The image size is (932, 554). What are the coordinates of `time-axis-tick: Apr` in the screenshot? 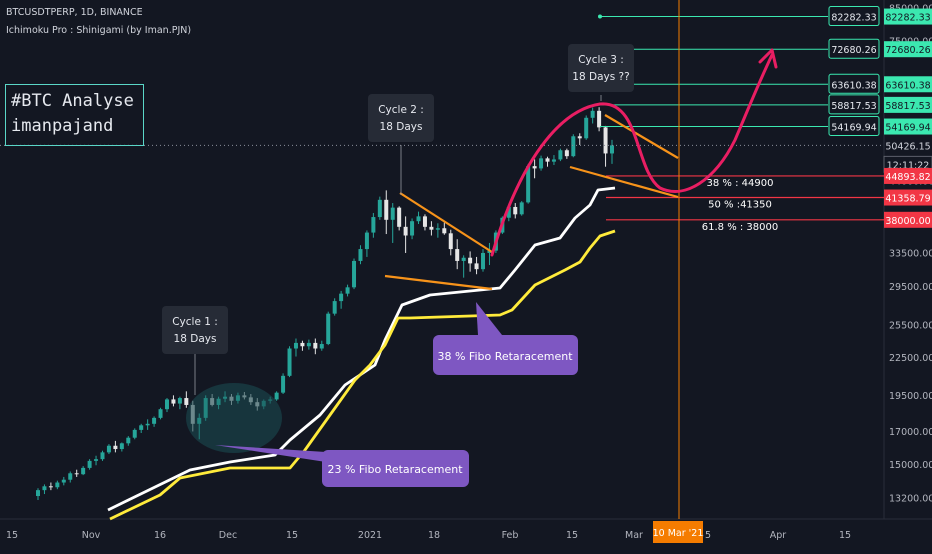 It's located at (778, 535).